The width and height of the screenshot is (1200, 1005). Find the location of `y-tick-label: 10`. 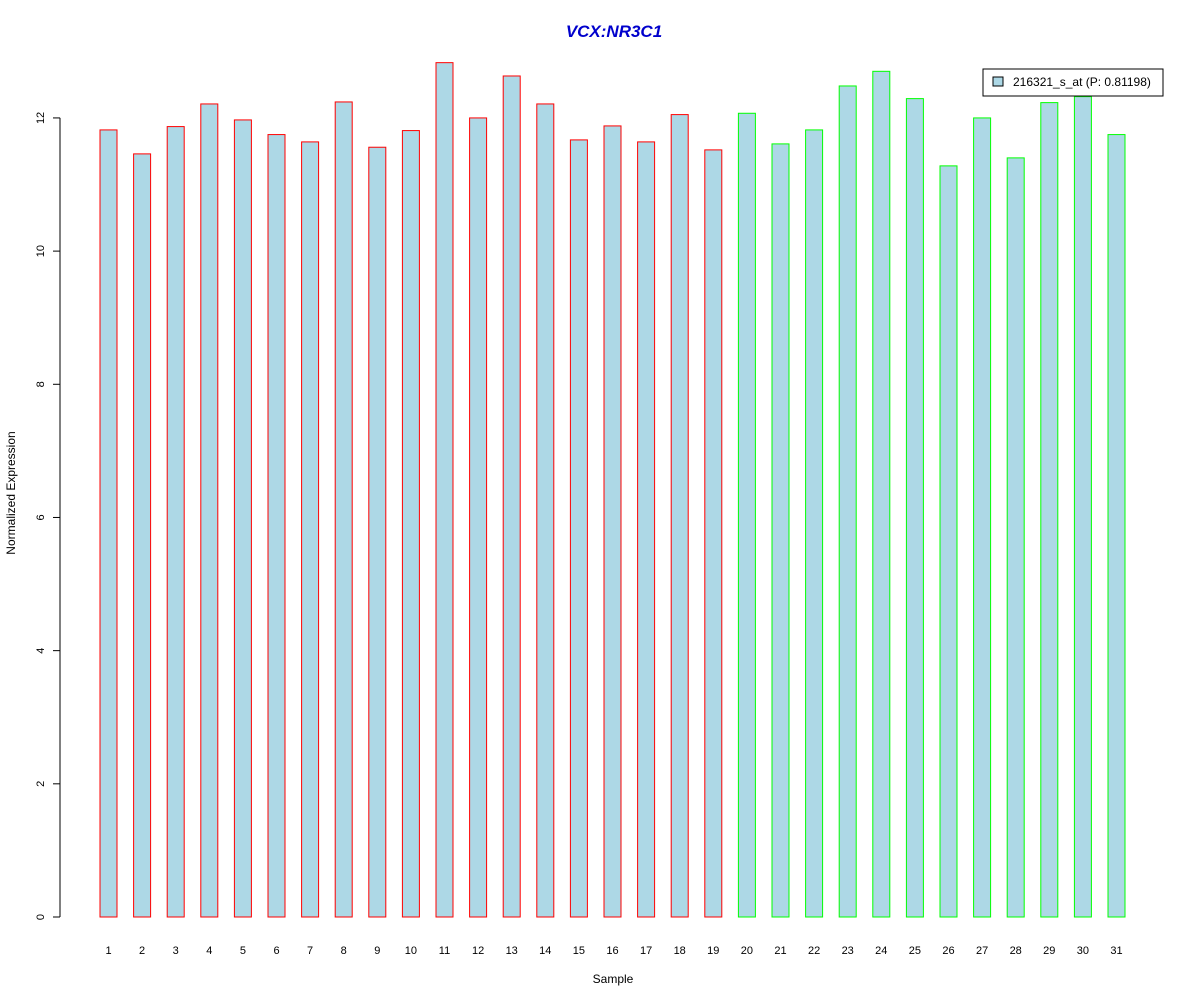

y-tick-label: 10 is located at coordinates (41, 251).